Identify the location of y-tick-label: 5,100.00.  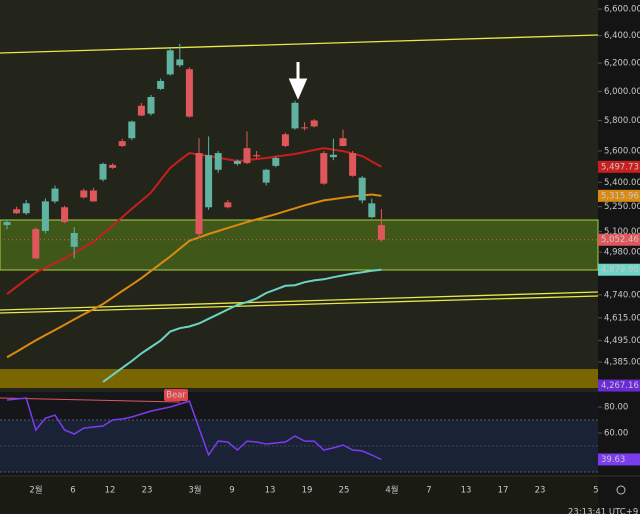
(622, 232).